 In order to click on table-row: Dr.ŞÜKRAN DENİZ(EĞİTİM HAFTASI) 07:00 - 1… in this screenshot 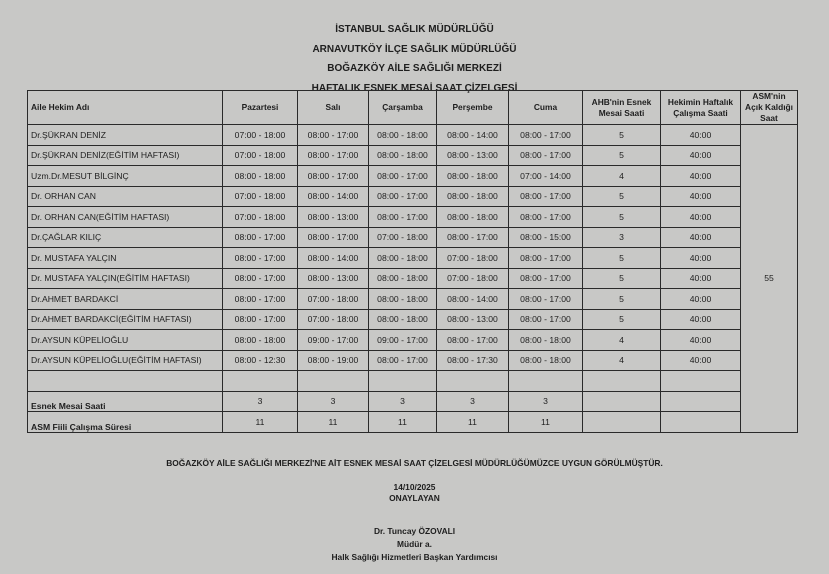, I will do `click(412, 155)`.